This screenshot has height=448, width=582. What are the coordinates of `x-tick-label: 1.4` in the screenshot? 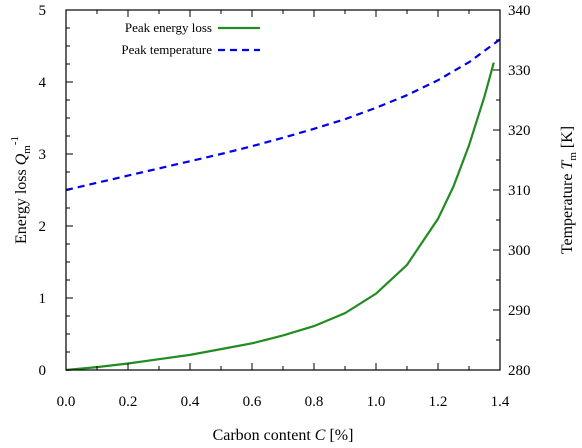 It's located at (500, 402).